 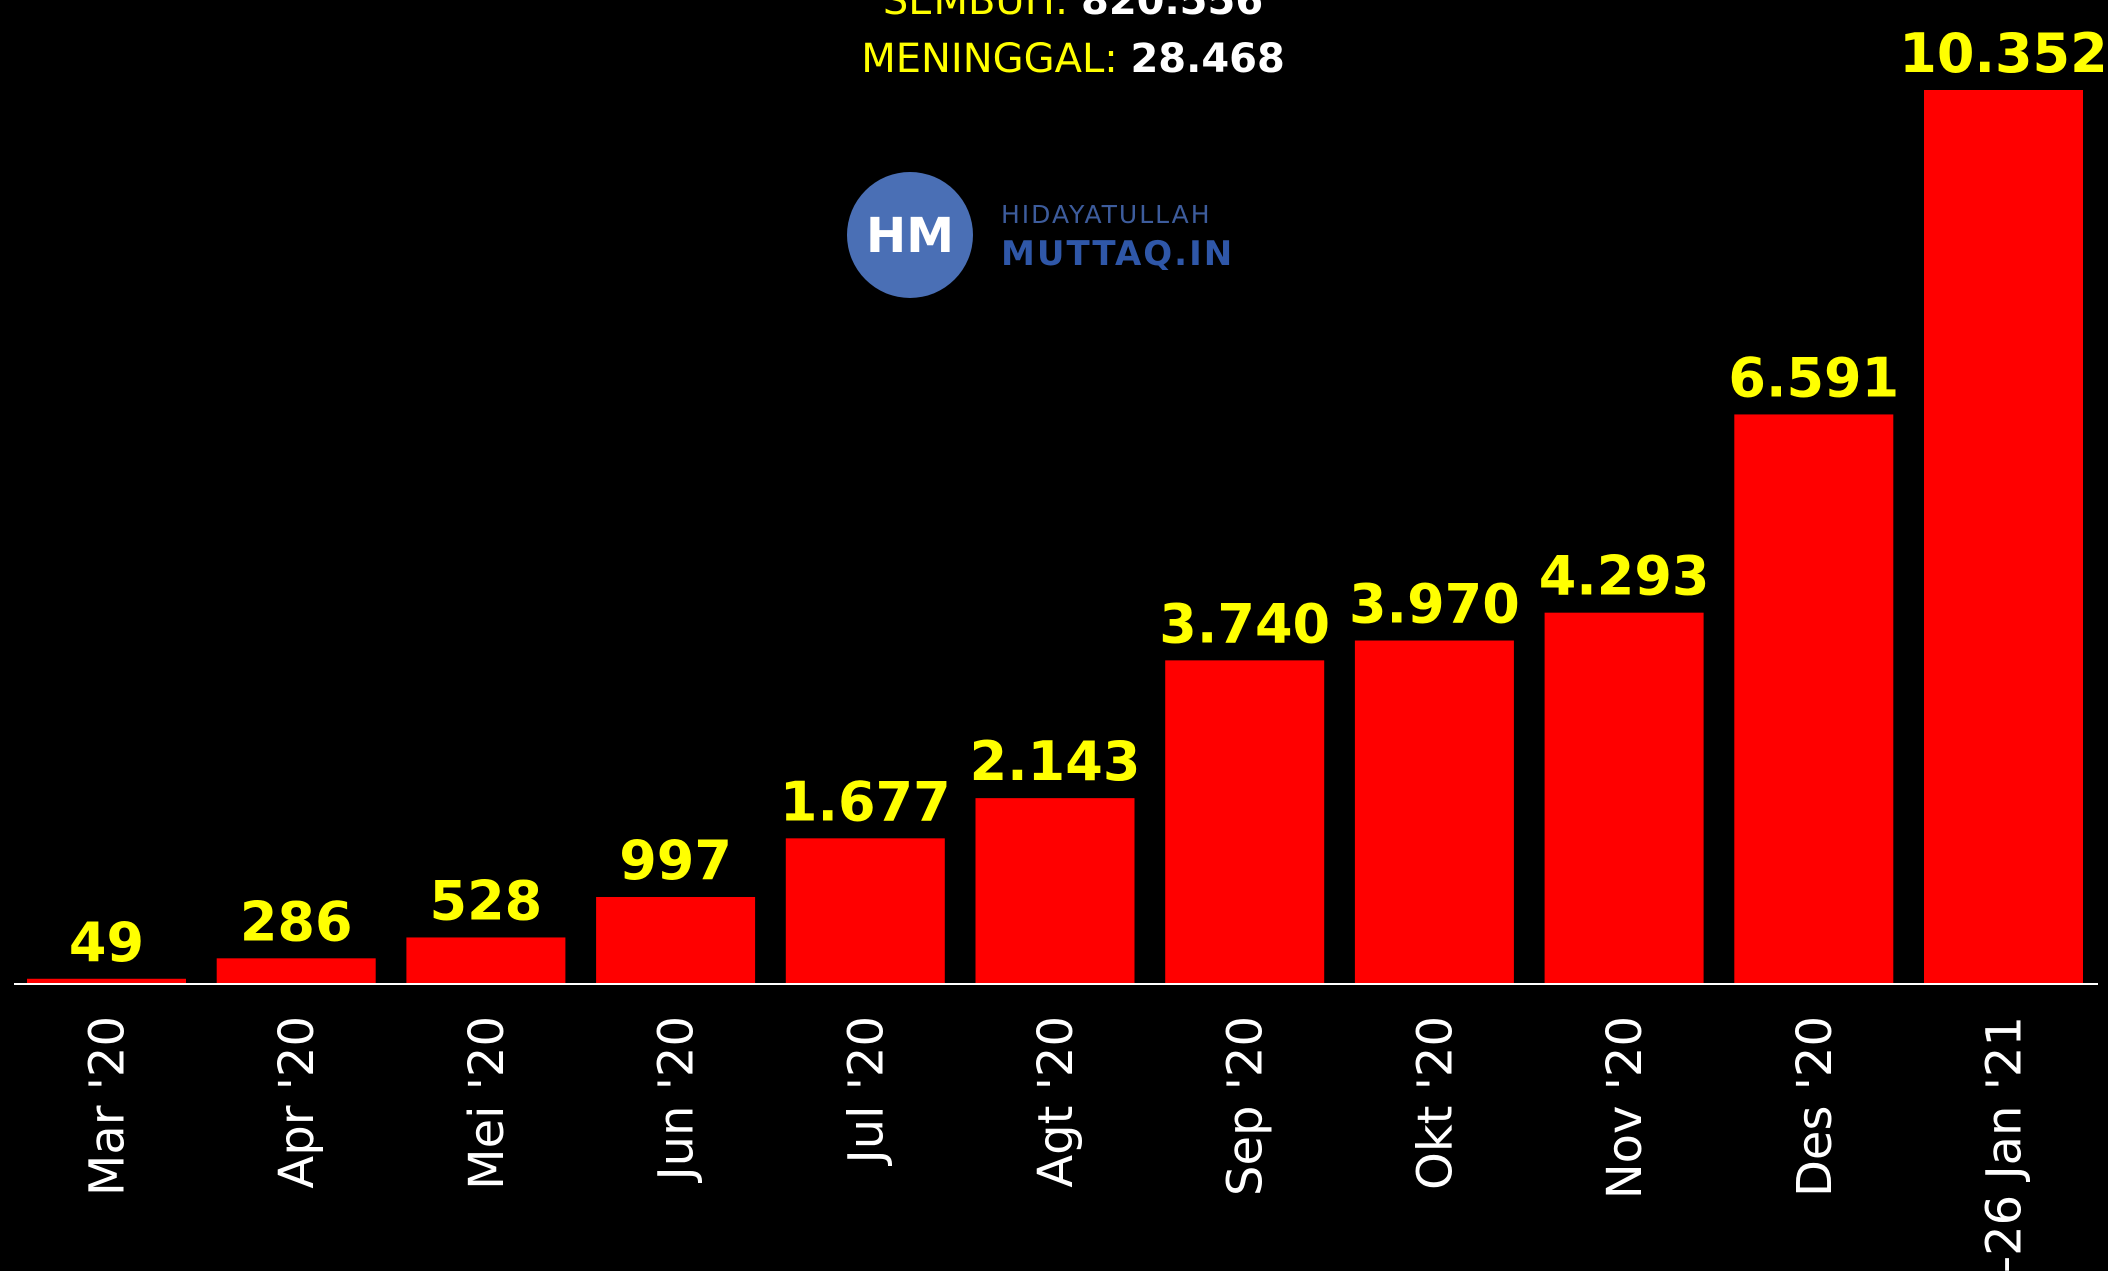 What do you see at coordinates (1073, 12) in the screenshot?
I see `annotation: SEMBUH: 820.556` at bounding box center [1073, 12].